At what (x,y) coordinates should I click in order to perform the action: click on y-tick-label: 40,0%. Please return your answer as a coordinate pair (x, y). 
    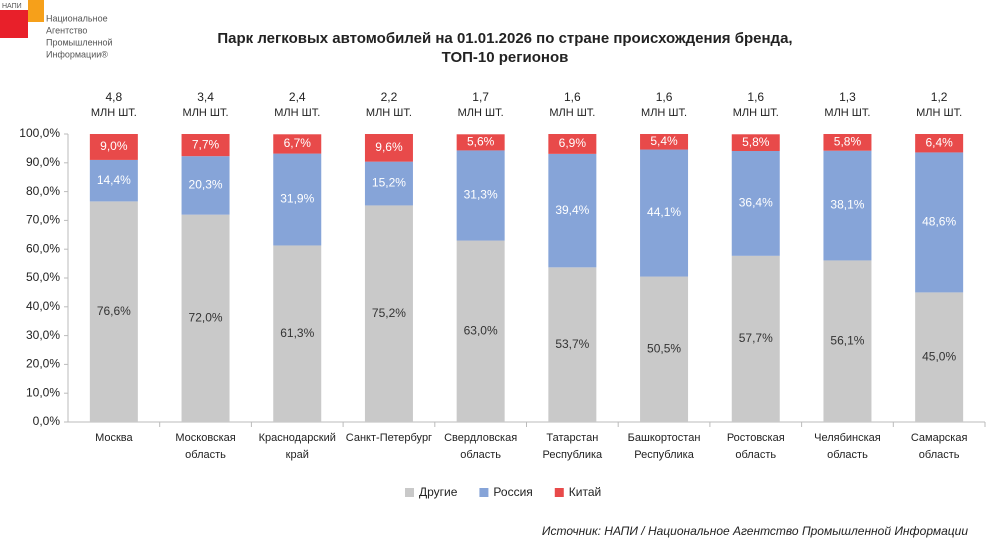
    Looking at the image, I should click on (43, 306).